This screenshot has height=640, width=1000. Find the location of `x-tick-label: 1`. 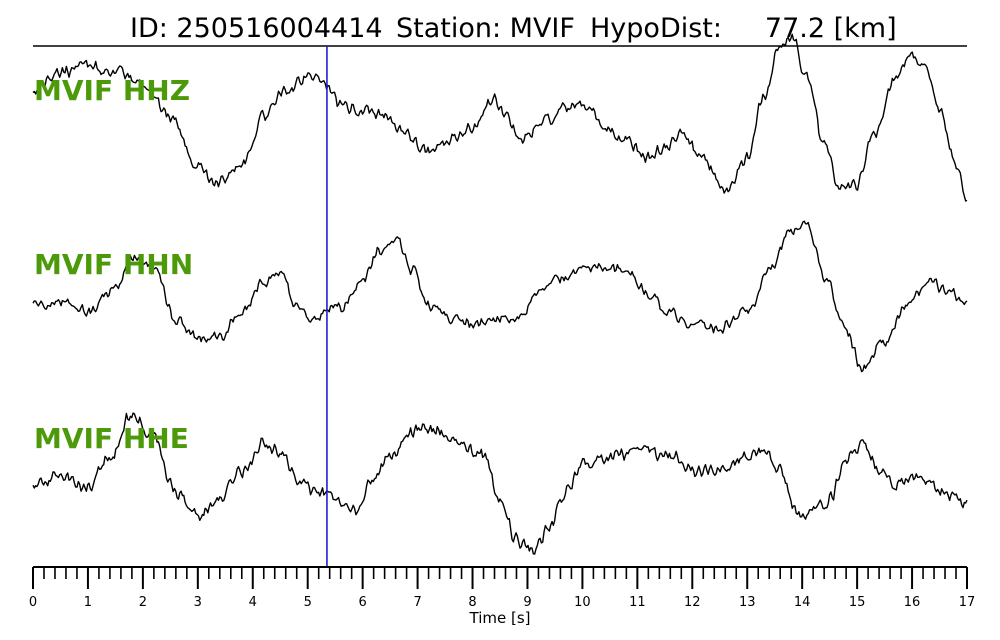

x-tick-label: 1 is located at coordinates (88, 602).